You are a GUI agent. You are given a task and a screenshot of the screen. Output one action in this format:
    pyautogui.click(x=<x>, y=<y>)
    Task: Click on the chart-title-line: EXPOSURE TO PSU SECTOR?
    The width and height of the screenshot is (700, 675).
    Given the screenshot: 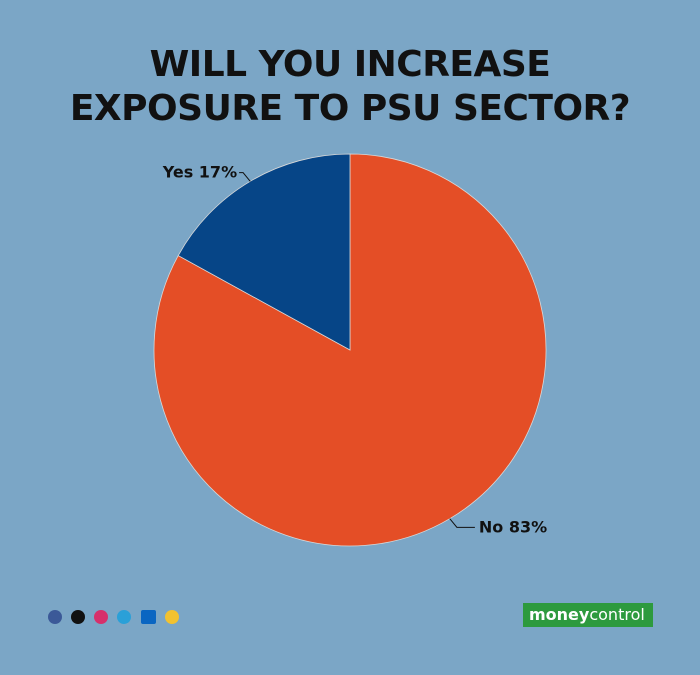 What is the action you would take?
    pyautogui.click(x=350, y=108)
    